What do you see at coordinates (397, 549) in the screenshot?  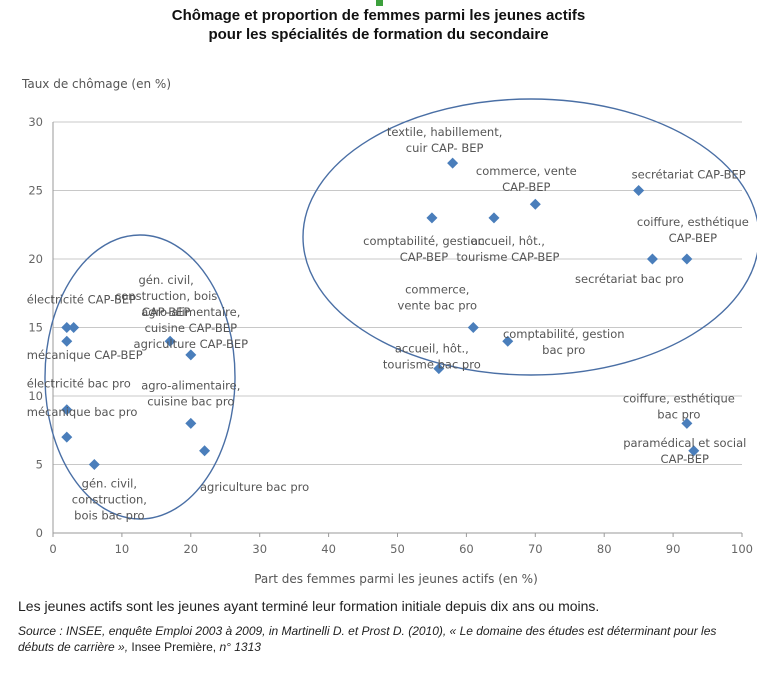 I see `x-tick-label: 50` at bounding box center [397, 549].